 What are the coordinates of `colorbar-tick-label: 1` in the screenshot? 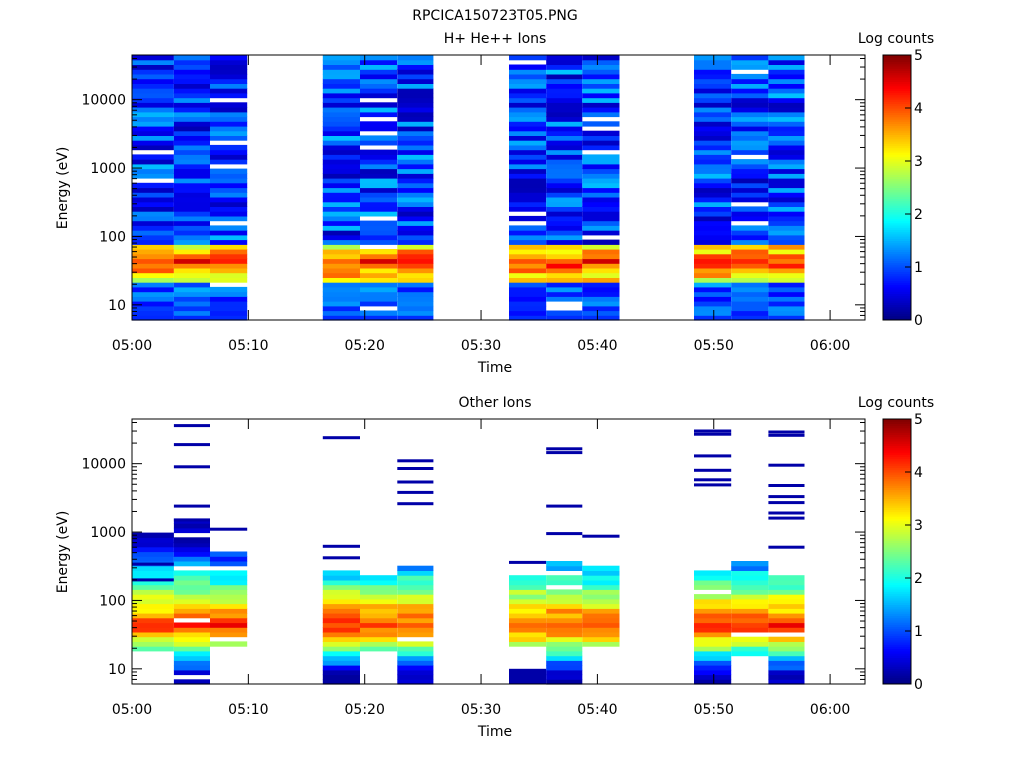 It's located at (918, 268).